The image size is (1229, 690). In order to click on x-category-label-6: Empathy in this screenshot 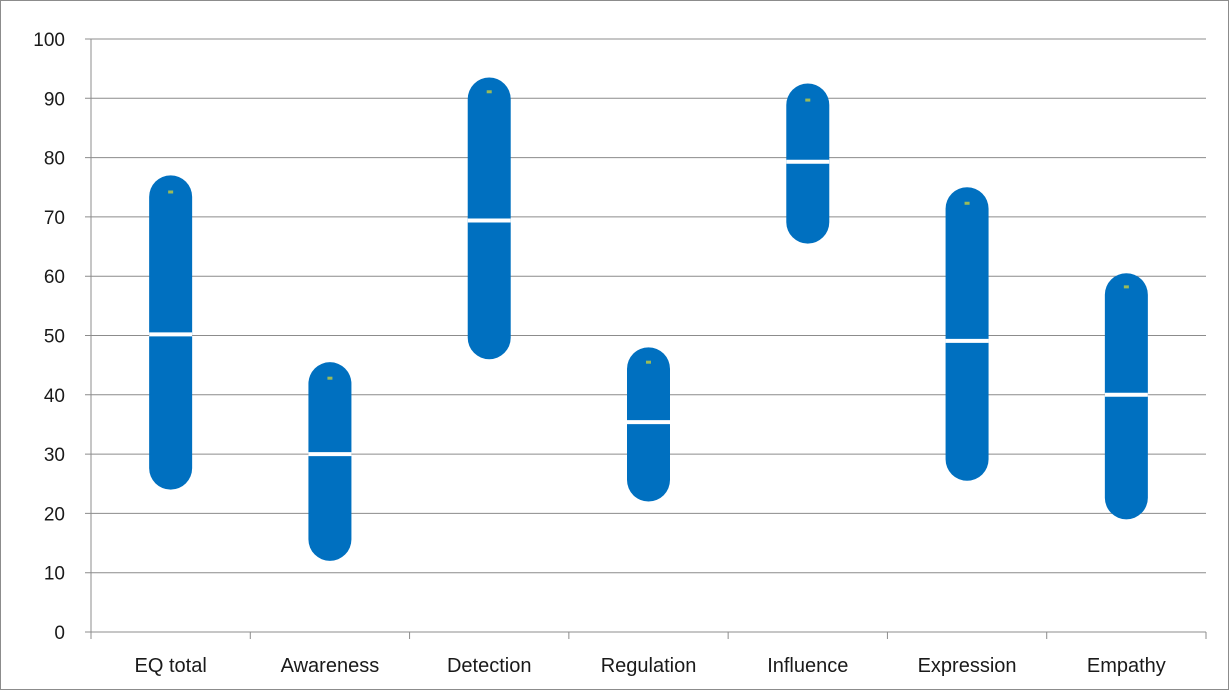, I will do `click(1126, 666)`.